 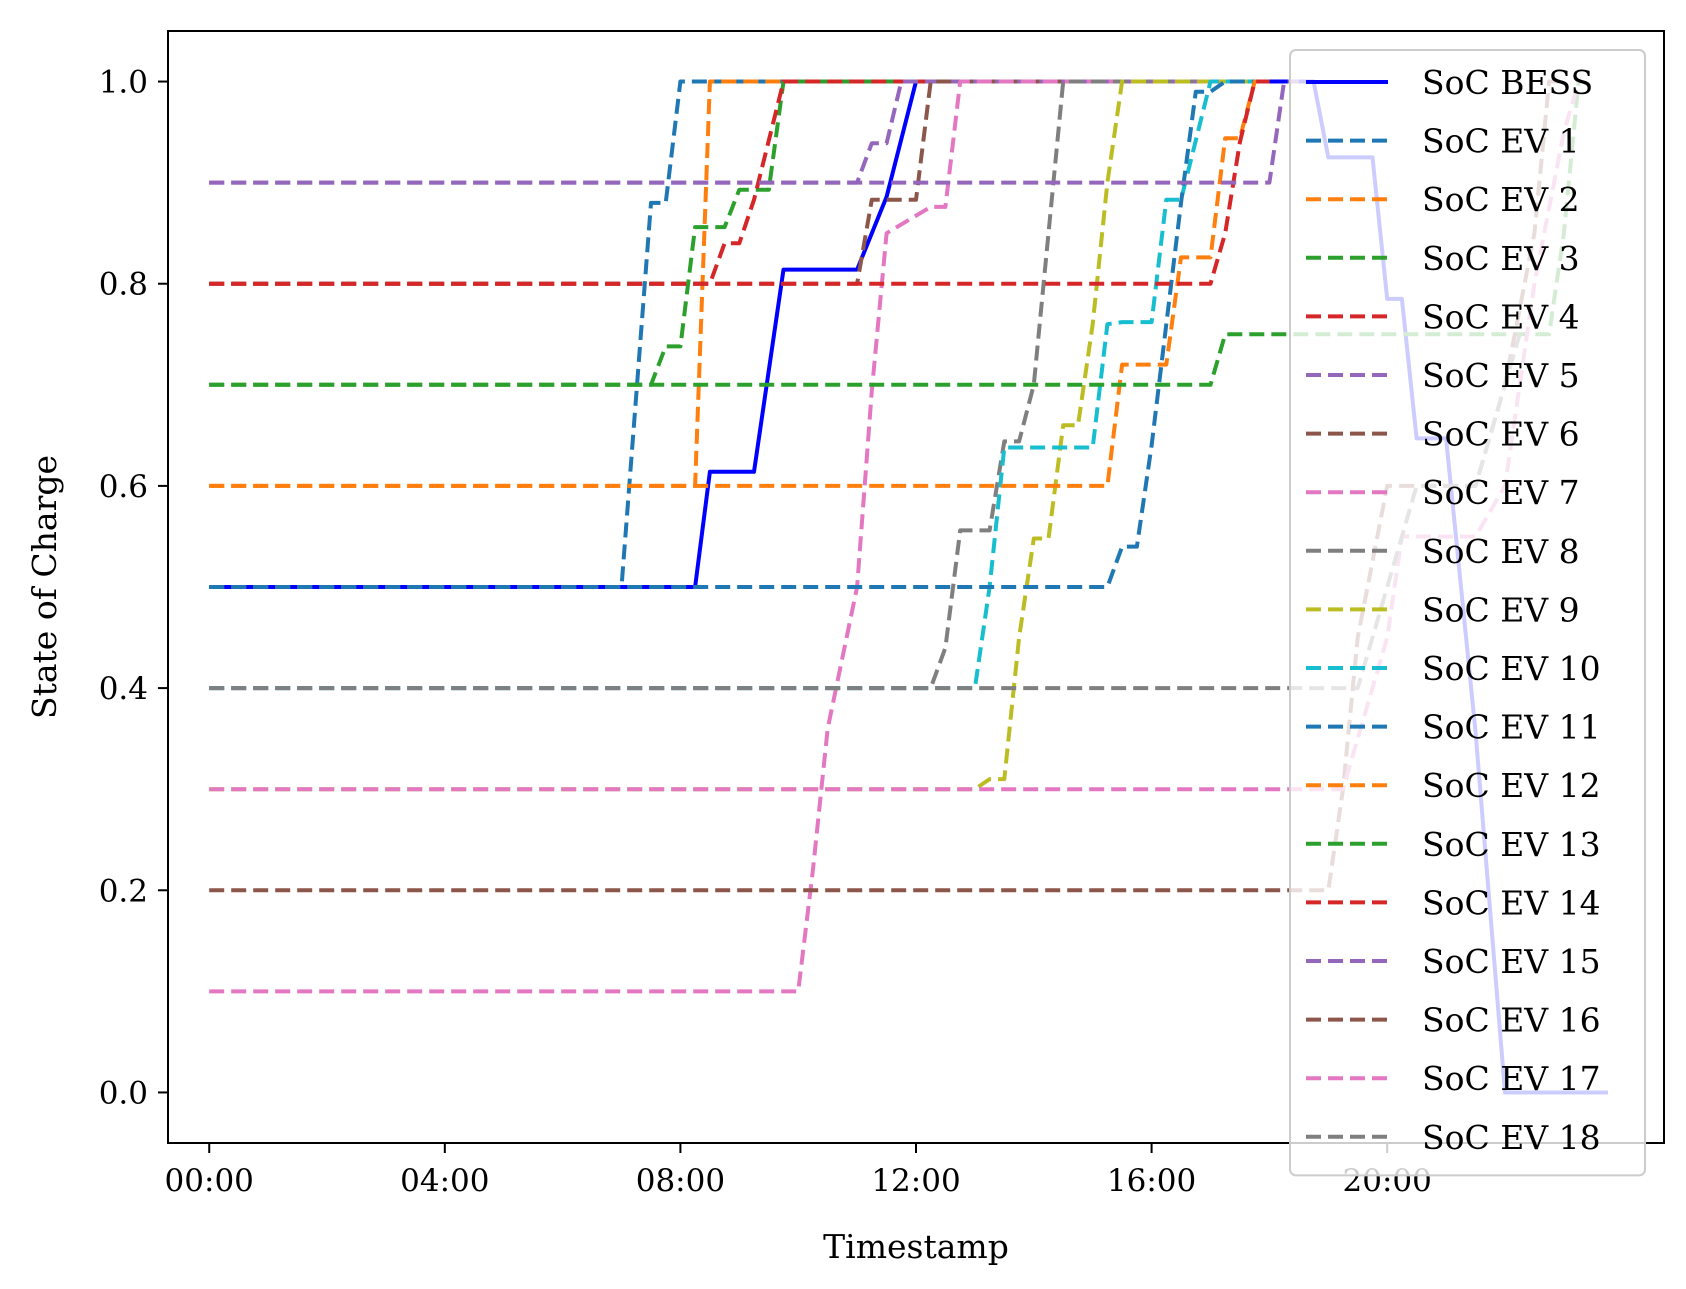 I want to click on legend-label: SoC EV 6, so click(x=1501, y=434).